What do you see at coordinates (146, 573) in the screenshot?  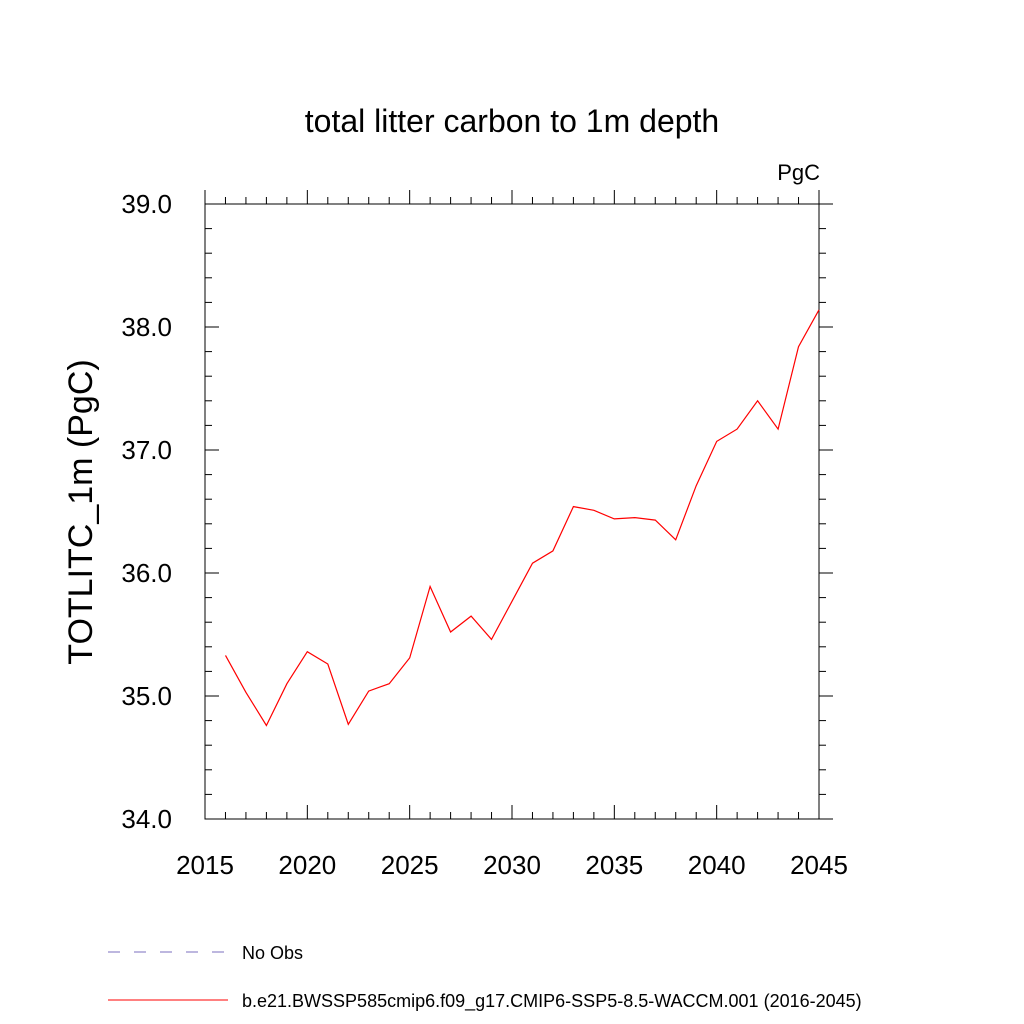 I see `y-tick-label: 36.0` at bounding box center [146, 573].